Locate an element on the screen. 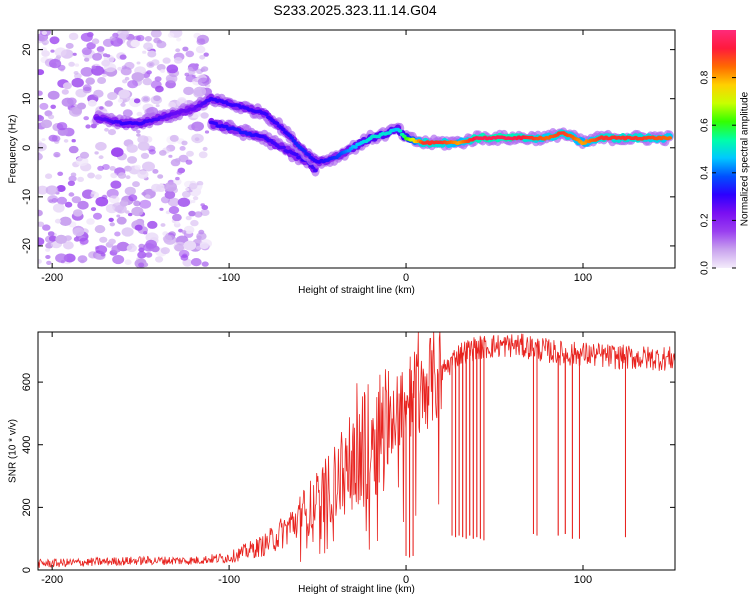  top-x-tick-label: 100 is located at coordinates (583, 278).